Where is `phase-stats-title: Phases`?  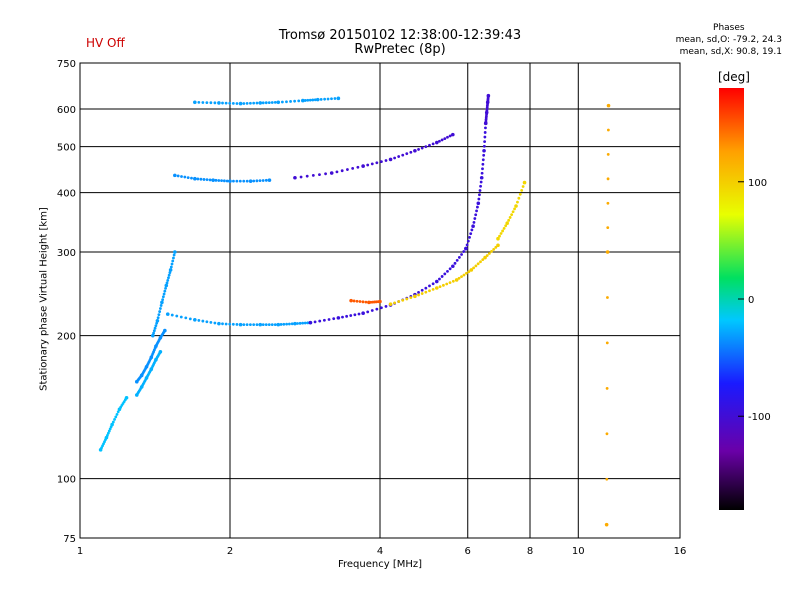 phase-stats-title: Phases is located at coordinates (729, 28).